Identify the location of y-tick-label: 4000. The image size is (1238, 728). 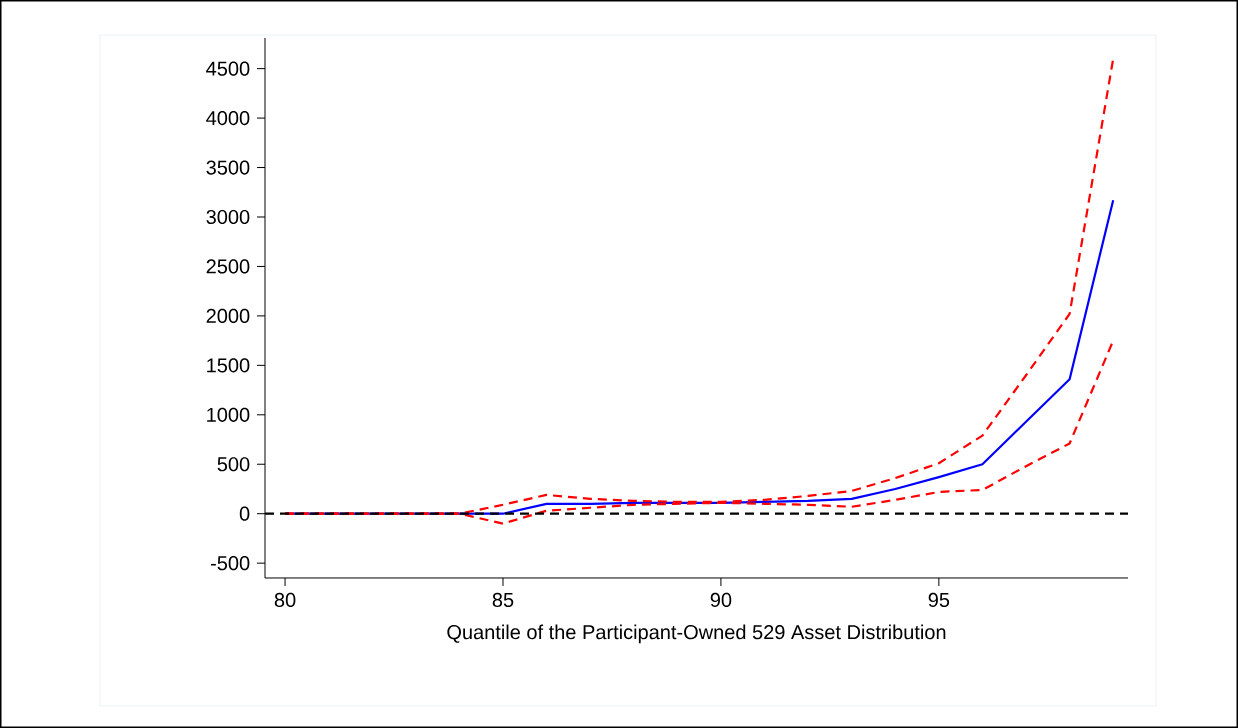
(228, 118).